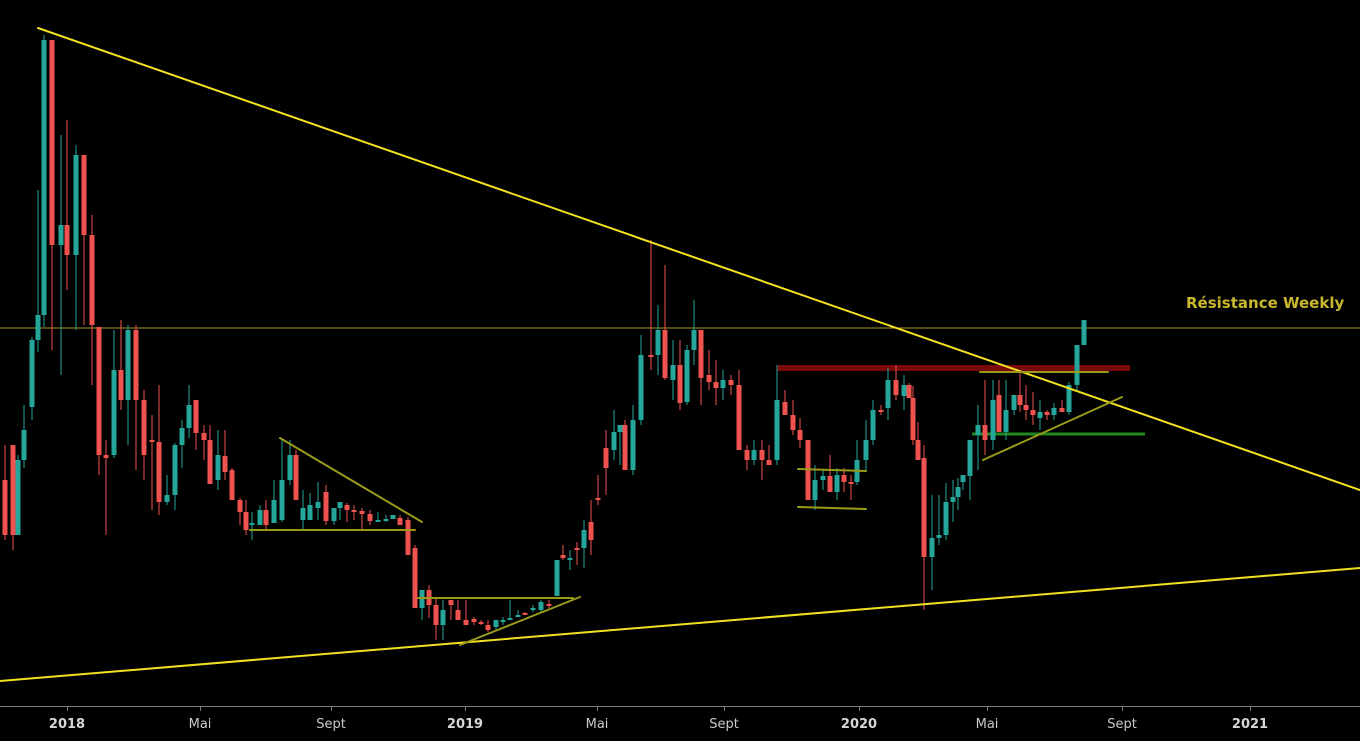 This screenshot has height=741, width=1360. Describe the element at coordinates (832, 508) in the screenshot. I see `pattern-2019-range-base-line` at that location.